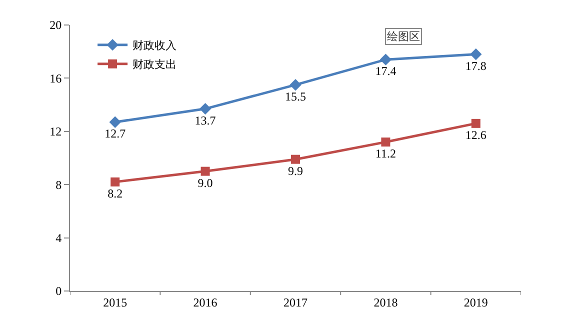 The width and height of the screenshot is (576, 331). Describe the element at coordinates (154, 65) in the screenshot. I see `legend-label: 财政支出` at that location.